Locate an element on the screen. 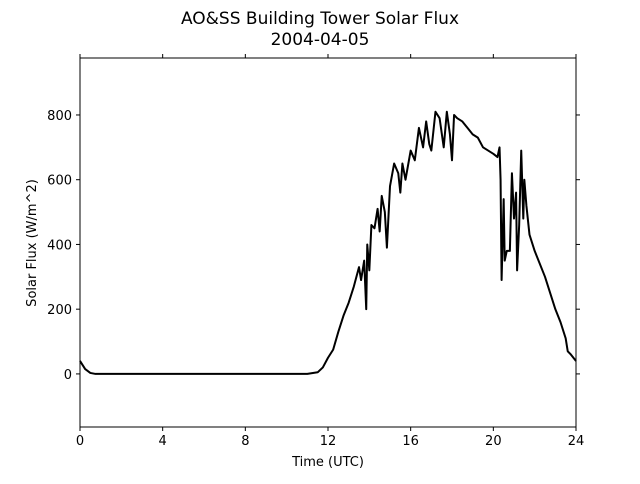  chart-subtitle: 2004-04-05 is located at coordinates (320, 40).